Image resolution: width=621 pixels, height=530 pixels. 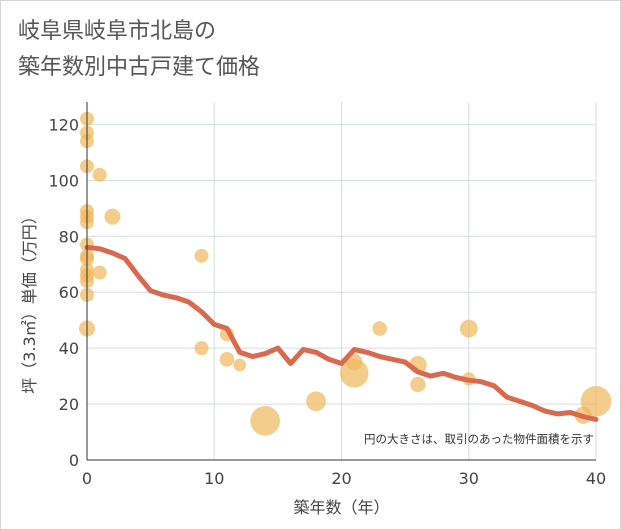 What do you see at coordinates (69, 348) in the screenshot?
I see `y-tick-label: 40` at bounding box center [69, 348].